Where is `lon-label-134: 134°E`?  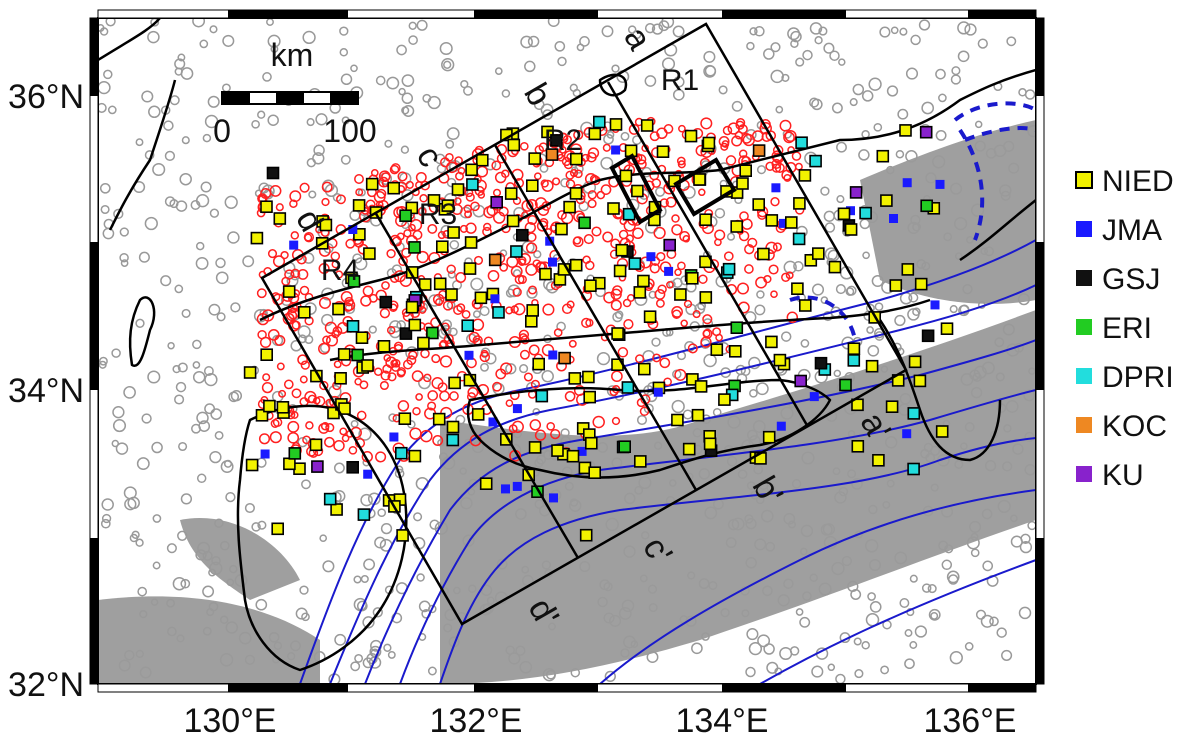 lon-label-134: 134°E is located at coordinates (721, 721).